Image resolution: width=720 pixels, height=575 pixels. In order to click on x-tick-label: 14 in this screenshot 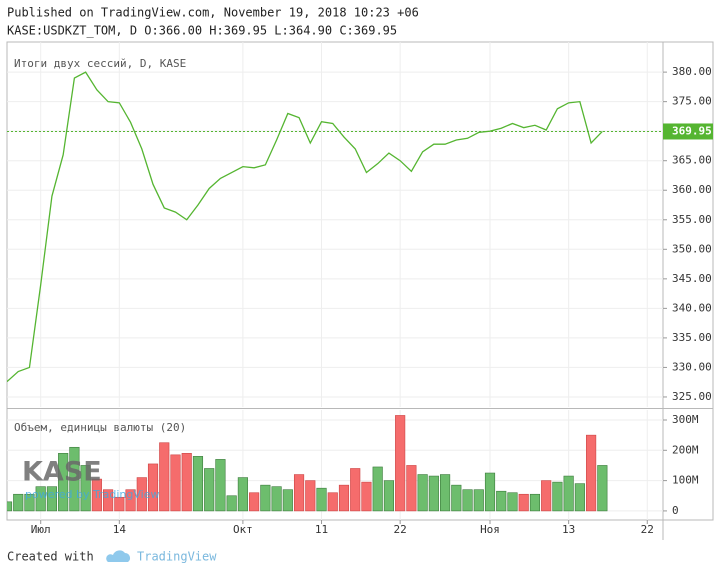, I will do `click(120, 529)`.